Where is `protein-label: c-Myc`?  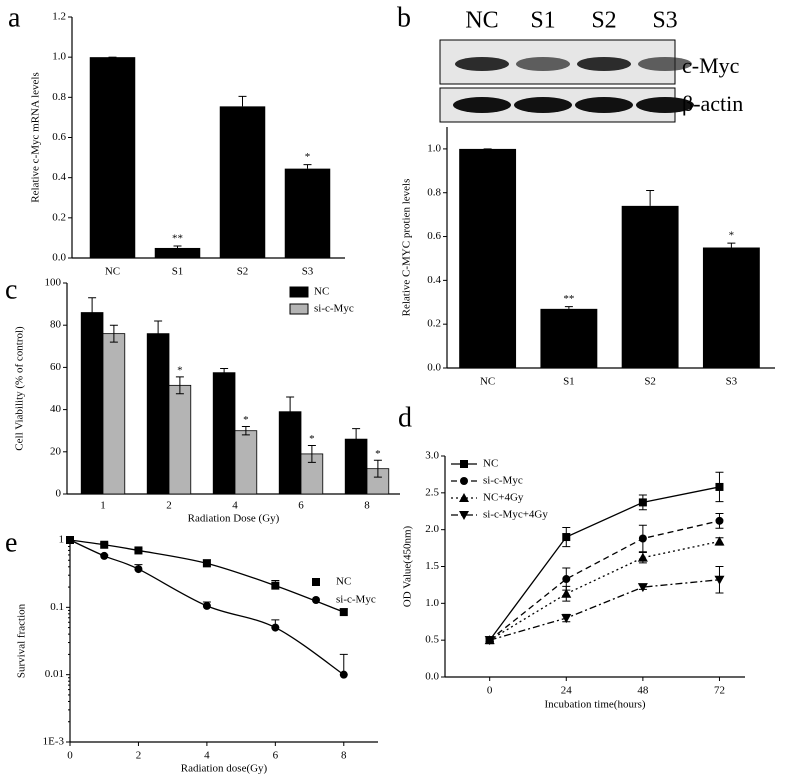 protein-label: c-Myc is located at coordinates (711, 65).